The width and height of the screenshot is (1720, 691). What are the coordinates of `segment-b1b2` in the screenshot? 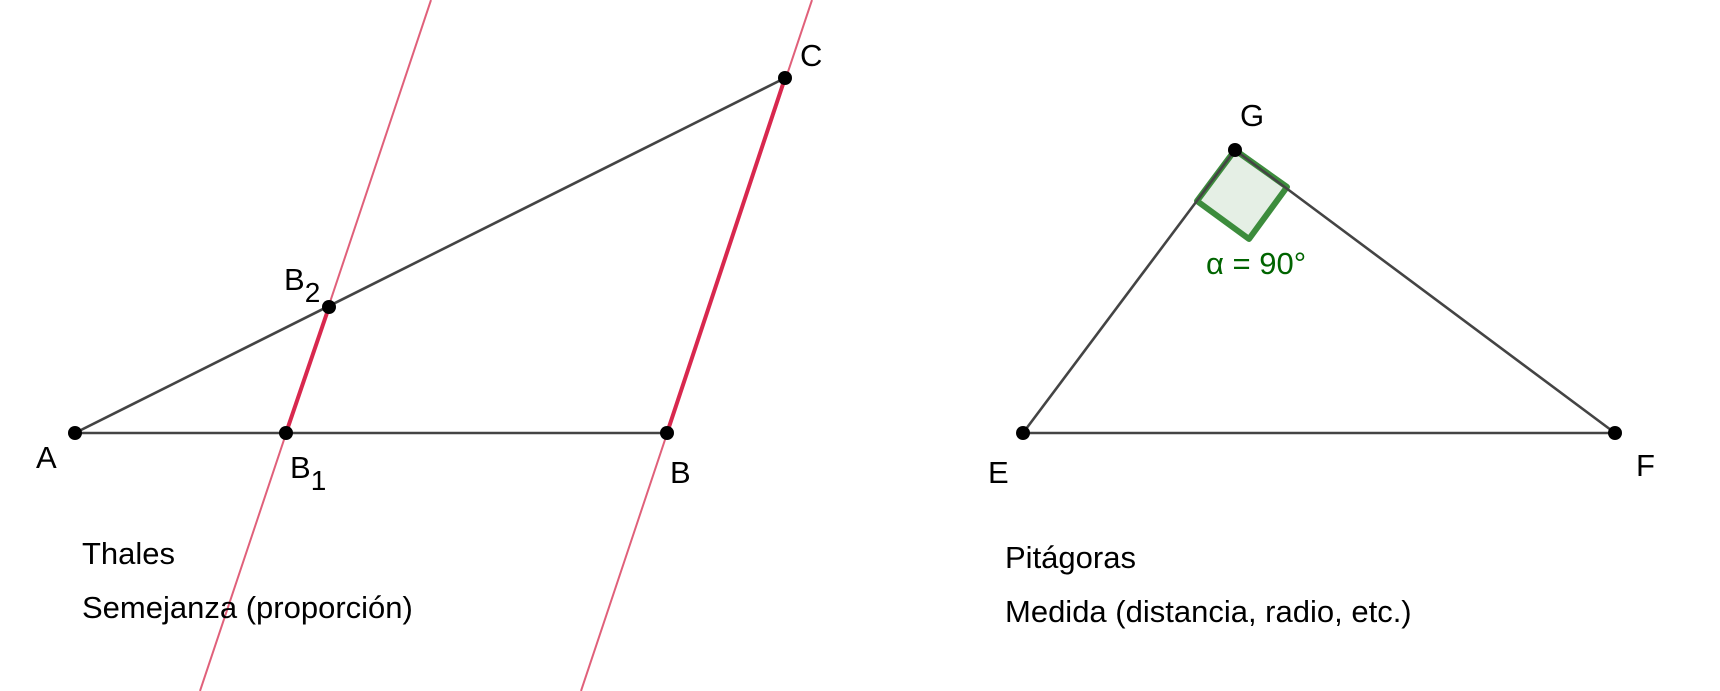 It's located at (307, 370).